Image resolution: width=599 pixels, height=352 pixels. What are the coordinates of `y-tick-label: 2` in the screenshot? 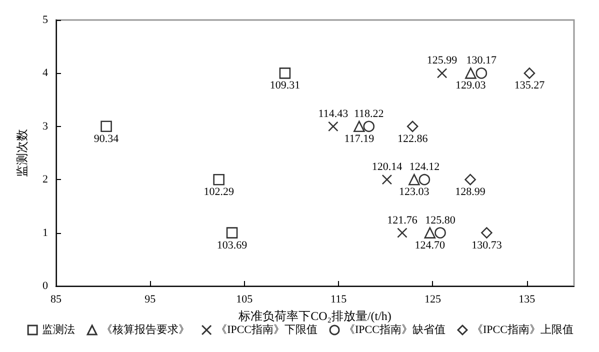 It's located at (45, 180).